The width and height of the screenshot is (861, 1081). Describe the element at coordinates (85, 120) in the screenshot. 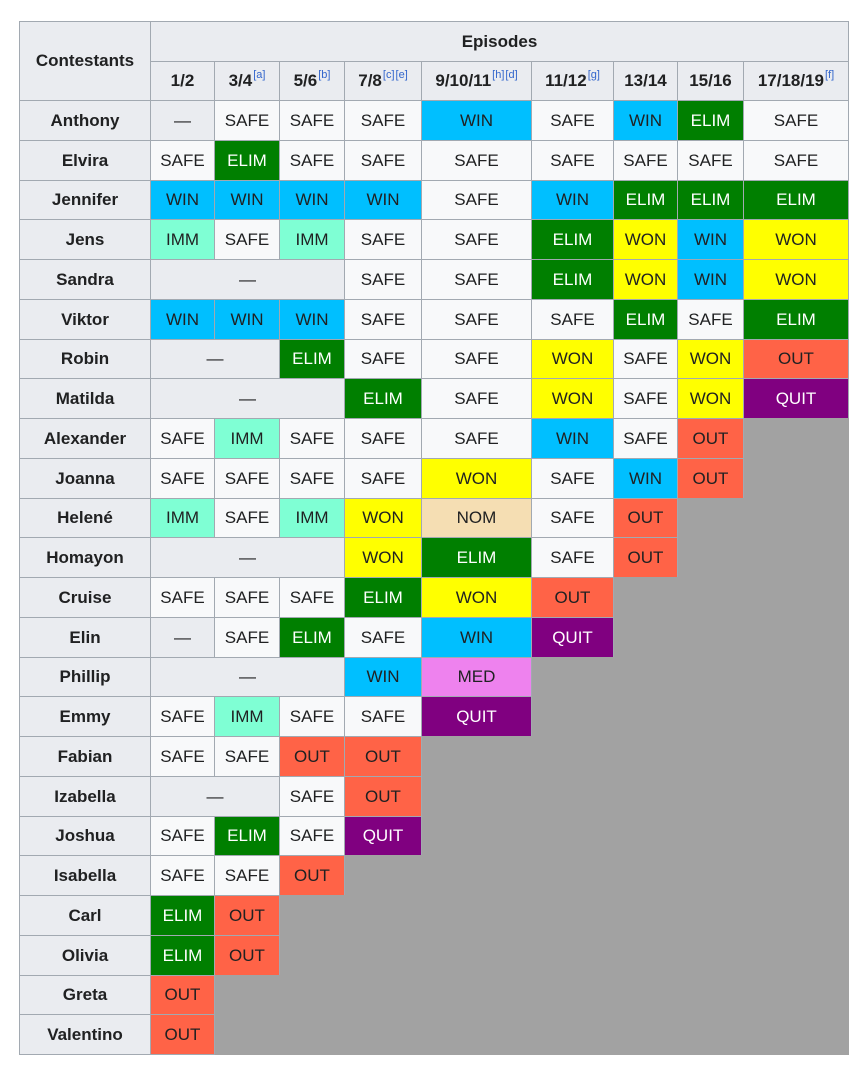

I see `cell-text: Anthony` at that location.